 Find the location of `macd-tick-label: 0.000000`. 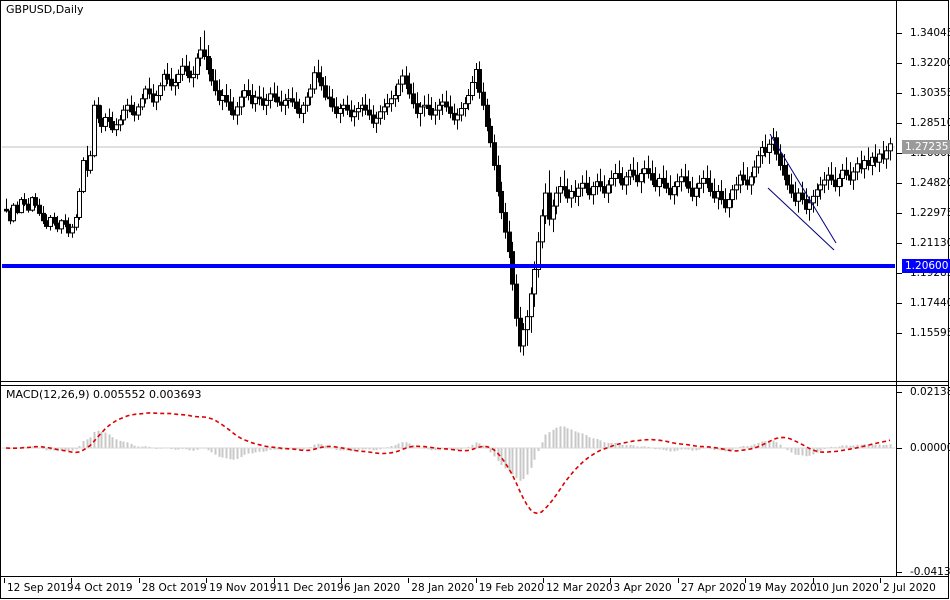

macd-tick-label: 0.000000 is located at coordinates (930, 448).